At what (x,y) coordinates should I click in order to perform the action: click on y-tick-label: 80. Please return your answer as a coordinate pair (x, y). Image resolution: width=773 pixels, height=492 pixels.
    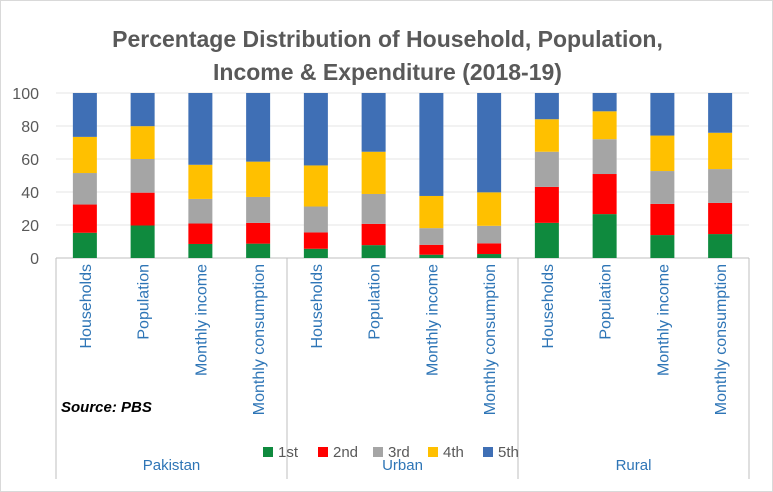
    Looking at the image, I should click on (30, 127).